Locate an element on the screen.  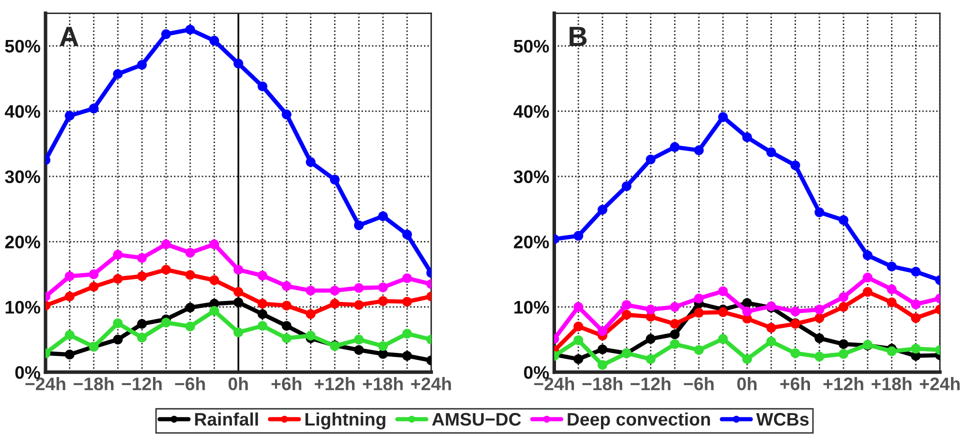
y-tick-label: 30% is located at coordinates (22, 177).